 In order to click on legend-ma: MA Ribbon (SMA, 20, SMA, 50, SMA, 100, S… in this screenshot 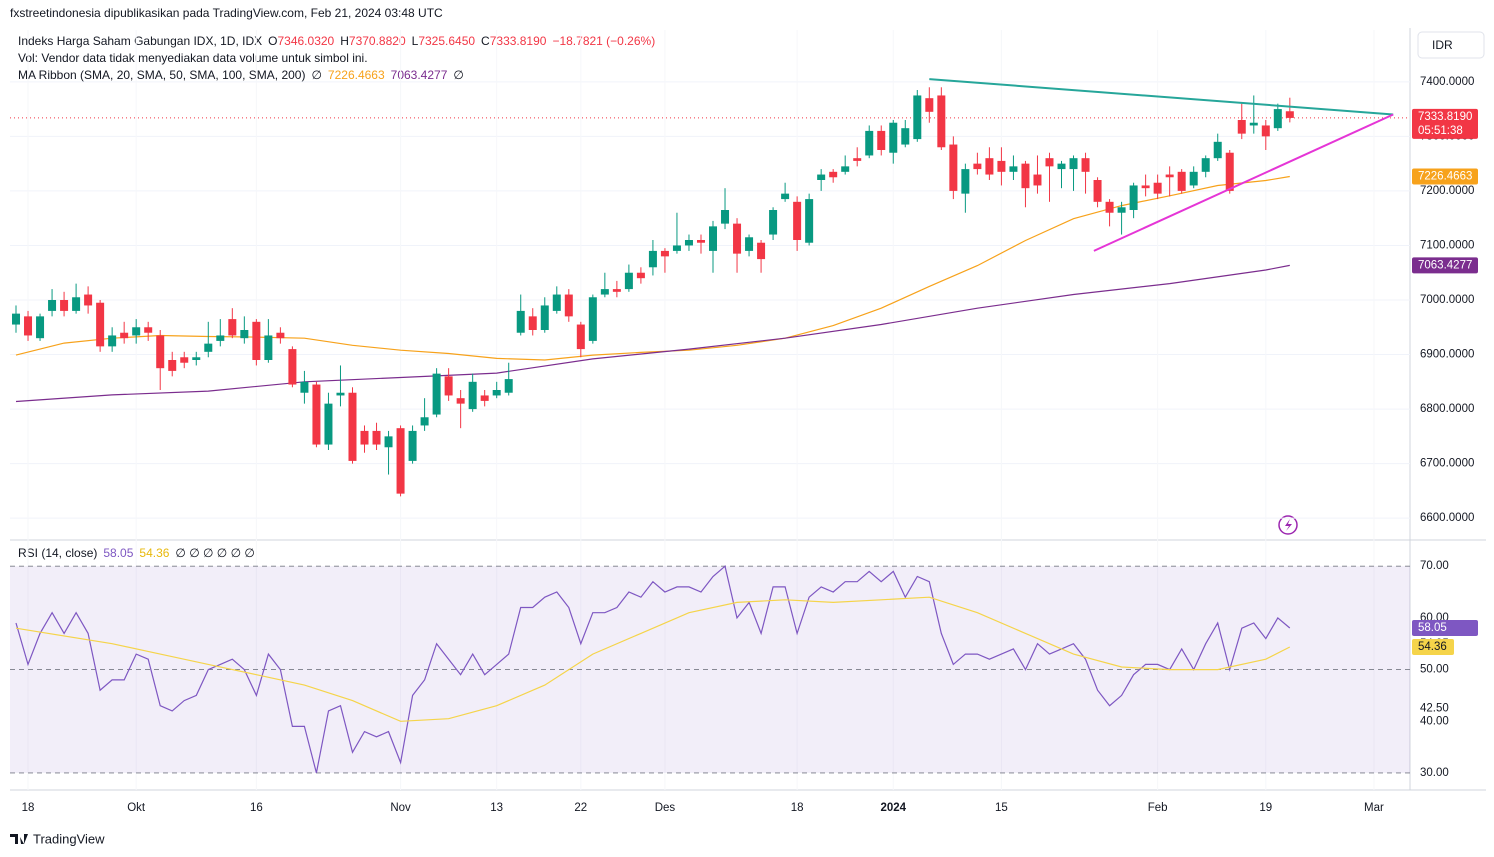, I will do `click(241, 75)`.